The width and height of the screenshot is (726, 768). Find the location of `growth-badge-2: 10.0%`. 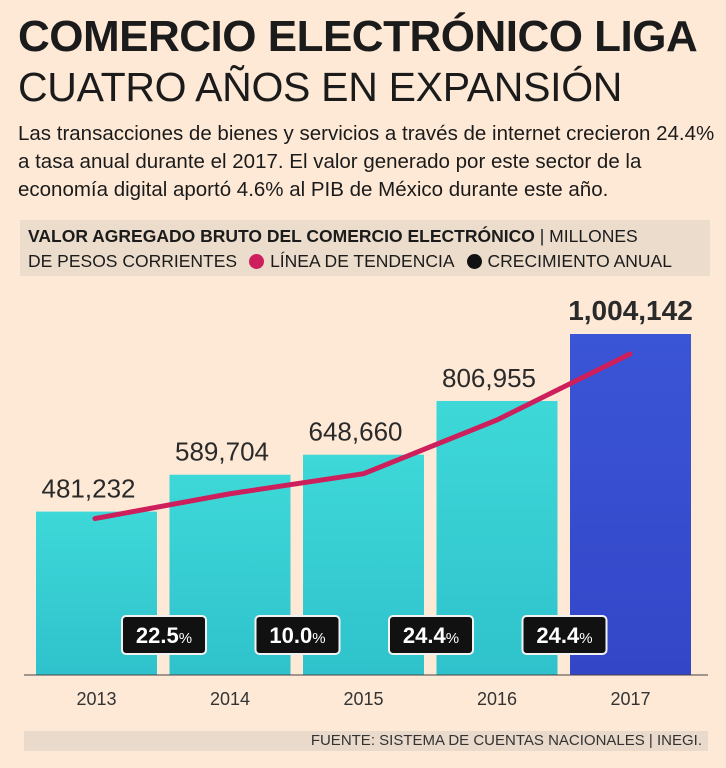

growth-badge-2: 10.0% is located at coordinates (297, 635).